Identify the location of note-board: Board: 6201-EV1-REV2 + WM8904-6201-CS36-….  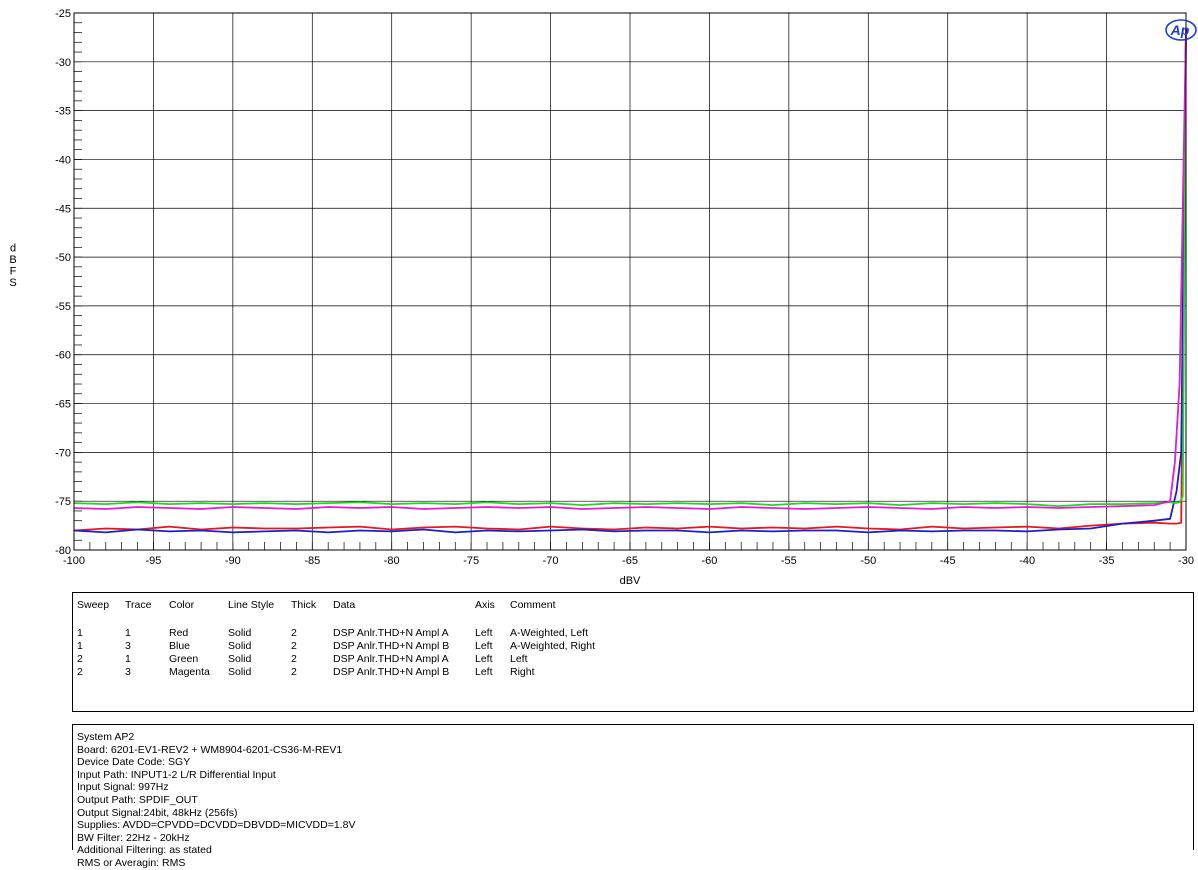
(210, 749).